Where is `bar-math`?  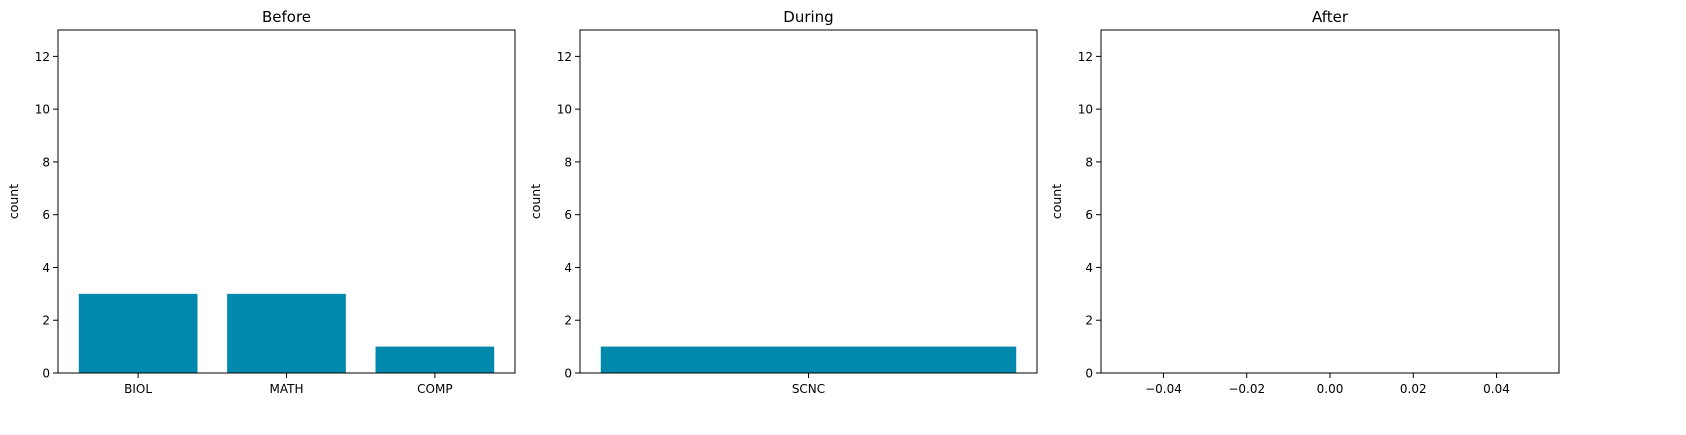
bar-math is located at coordinates (286, 333).